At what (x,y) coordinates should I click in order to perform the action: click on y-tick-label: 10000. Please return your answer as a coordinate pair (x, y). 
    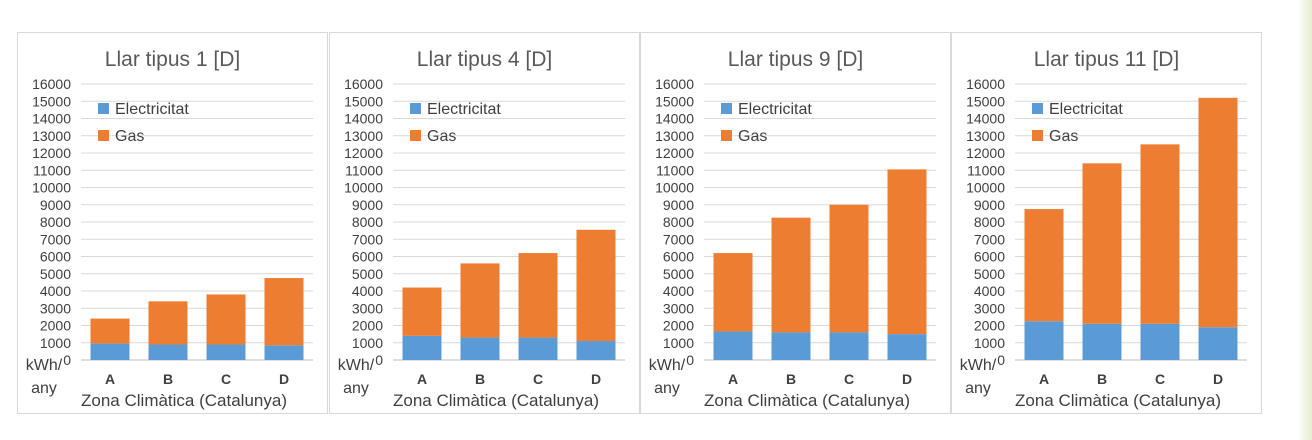
    Looking at the image, I should click on (674, 188).